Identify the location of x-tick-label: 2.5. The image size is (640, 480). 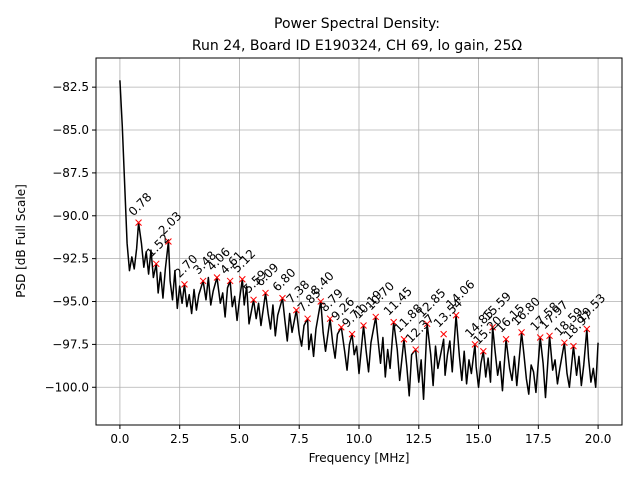
(179, 439).